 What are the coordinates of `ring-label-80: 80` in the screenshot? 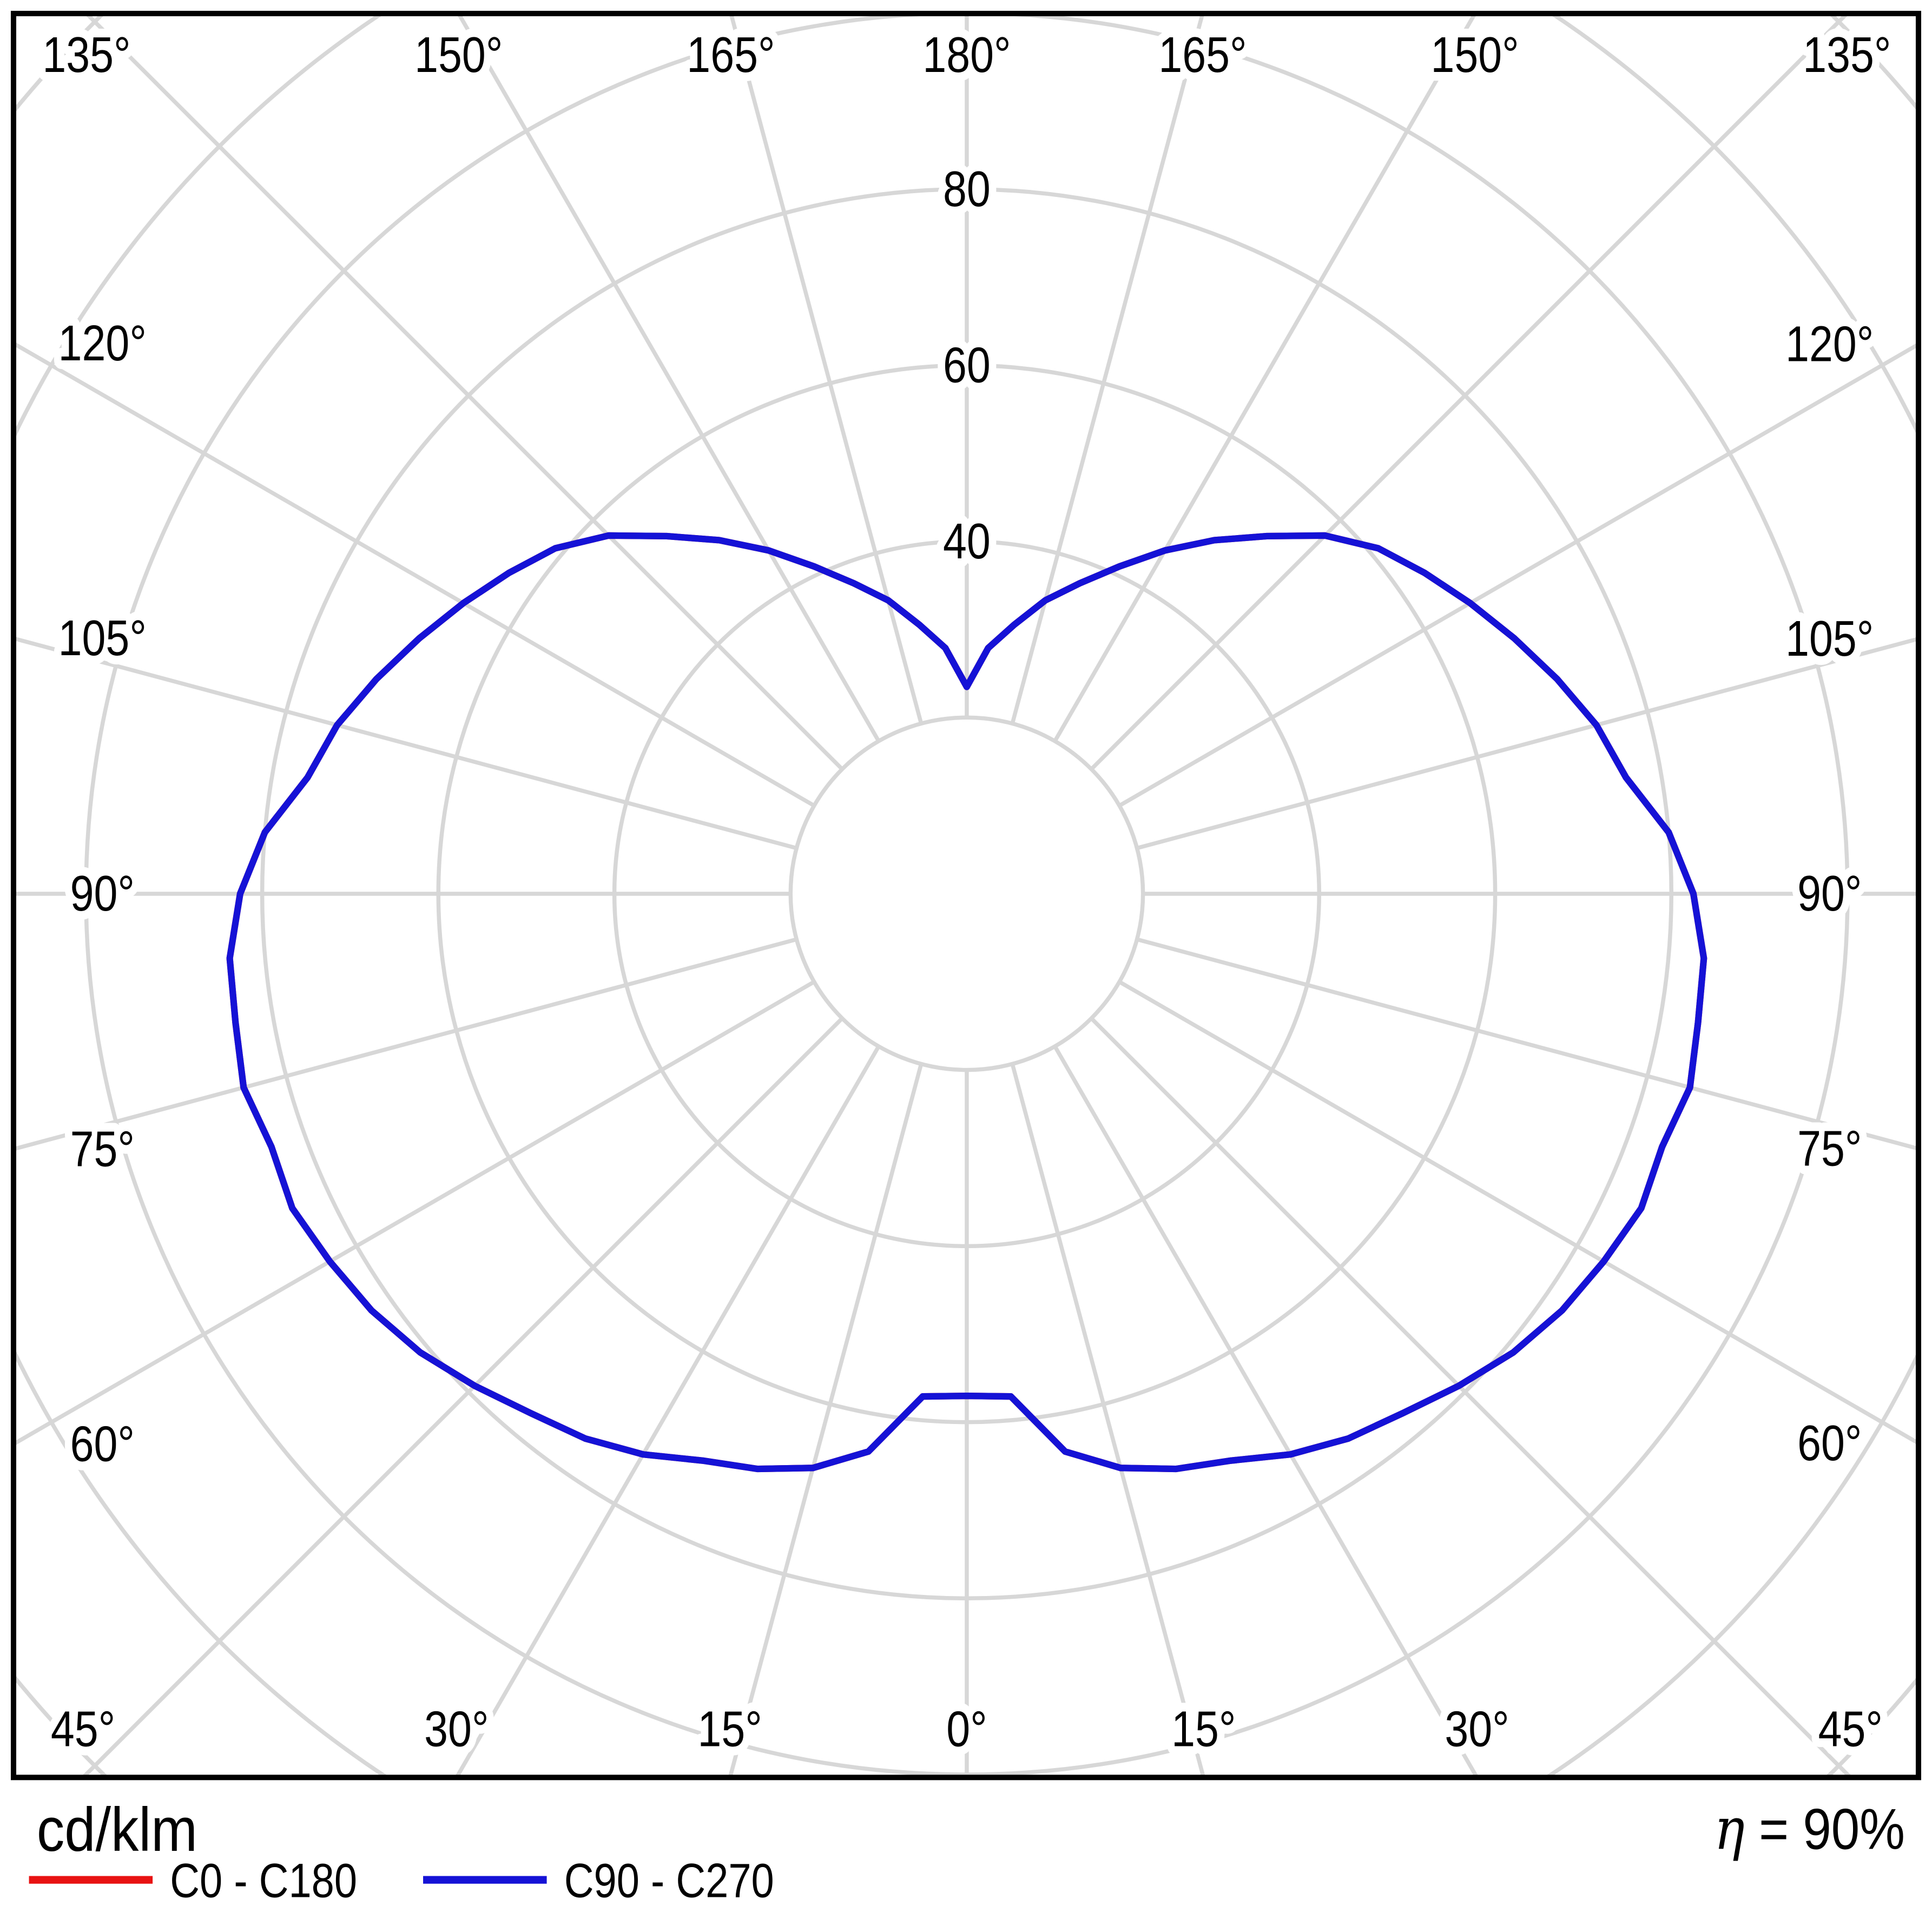 It's located at (967, 189).